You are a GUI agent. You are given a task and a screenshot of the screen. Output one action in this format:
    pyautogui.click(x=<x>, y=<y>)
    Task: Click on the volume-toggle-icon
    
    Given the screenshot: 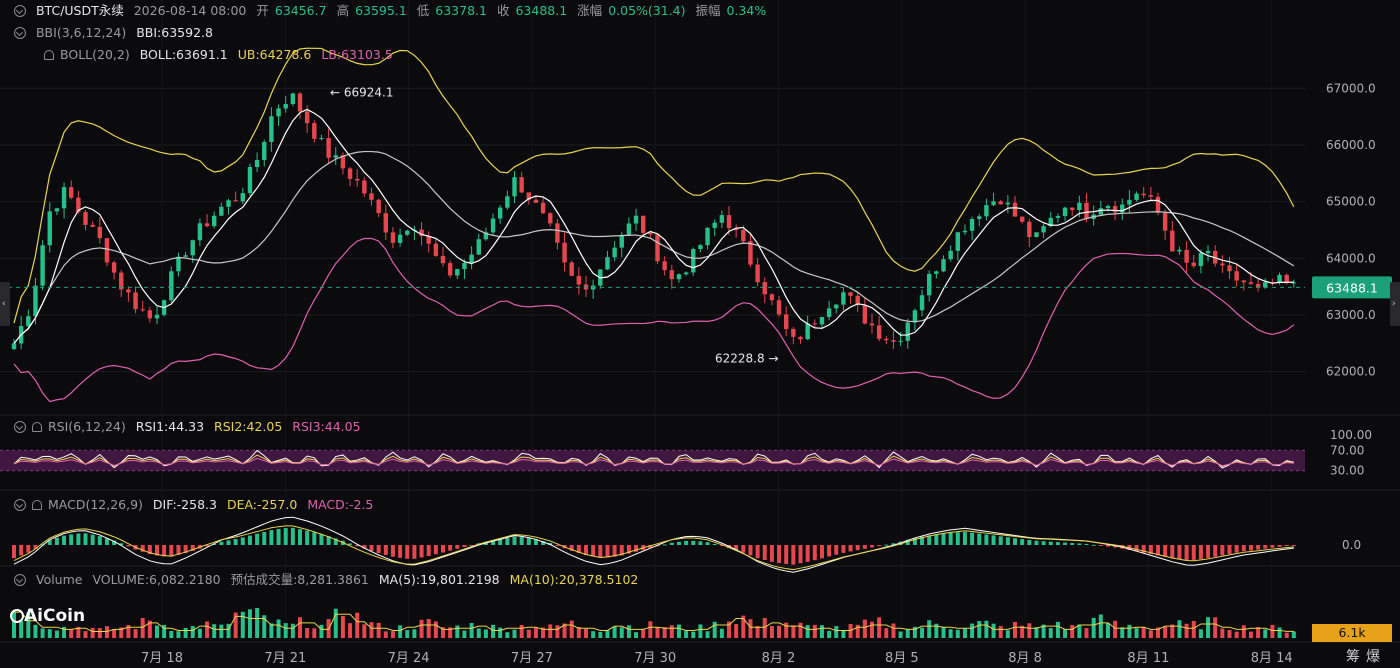 What is the action you would take?
    pyautogui.click(x=20, y=580)
    